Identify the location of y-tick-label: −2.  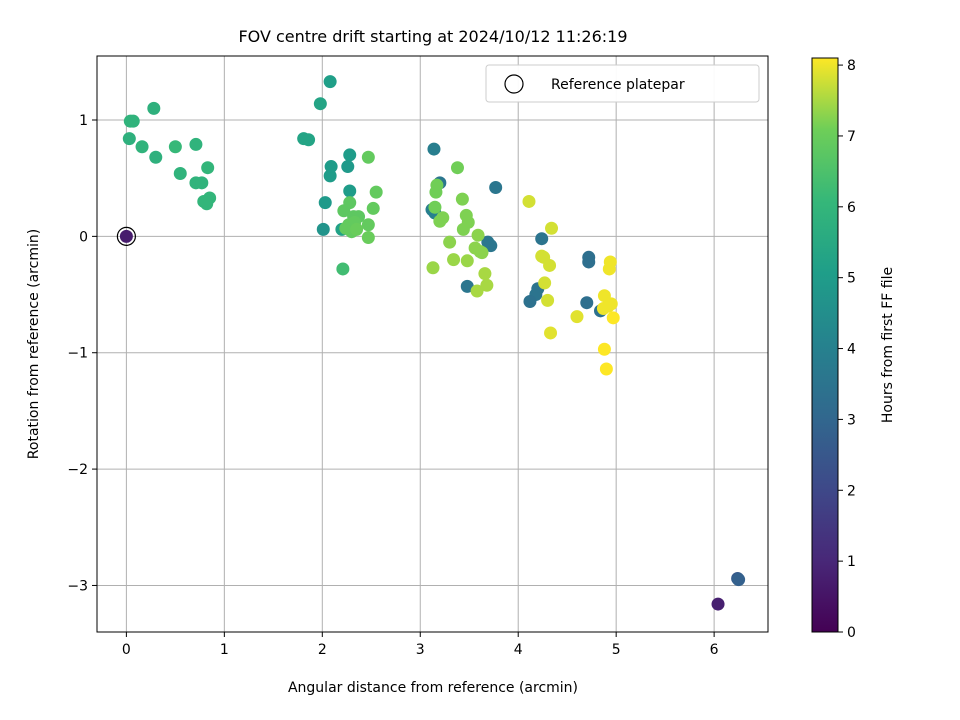
(77, 470).